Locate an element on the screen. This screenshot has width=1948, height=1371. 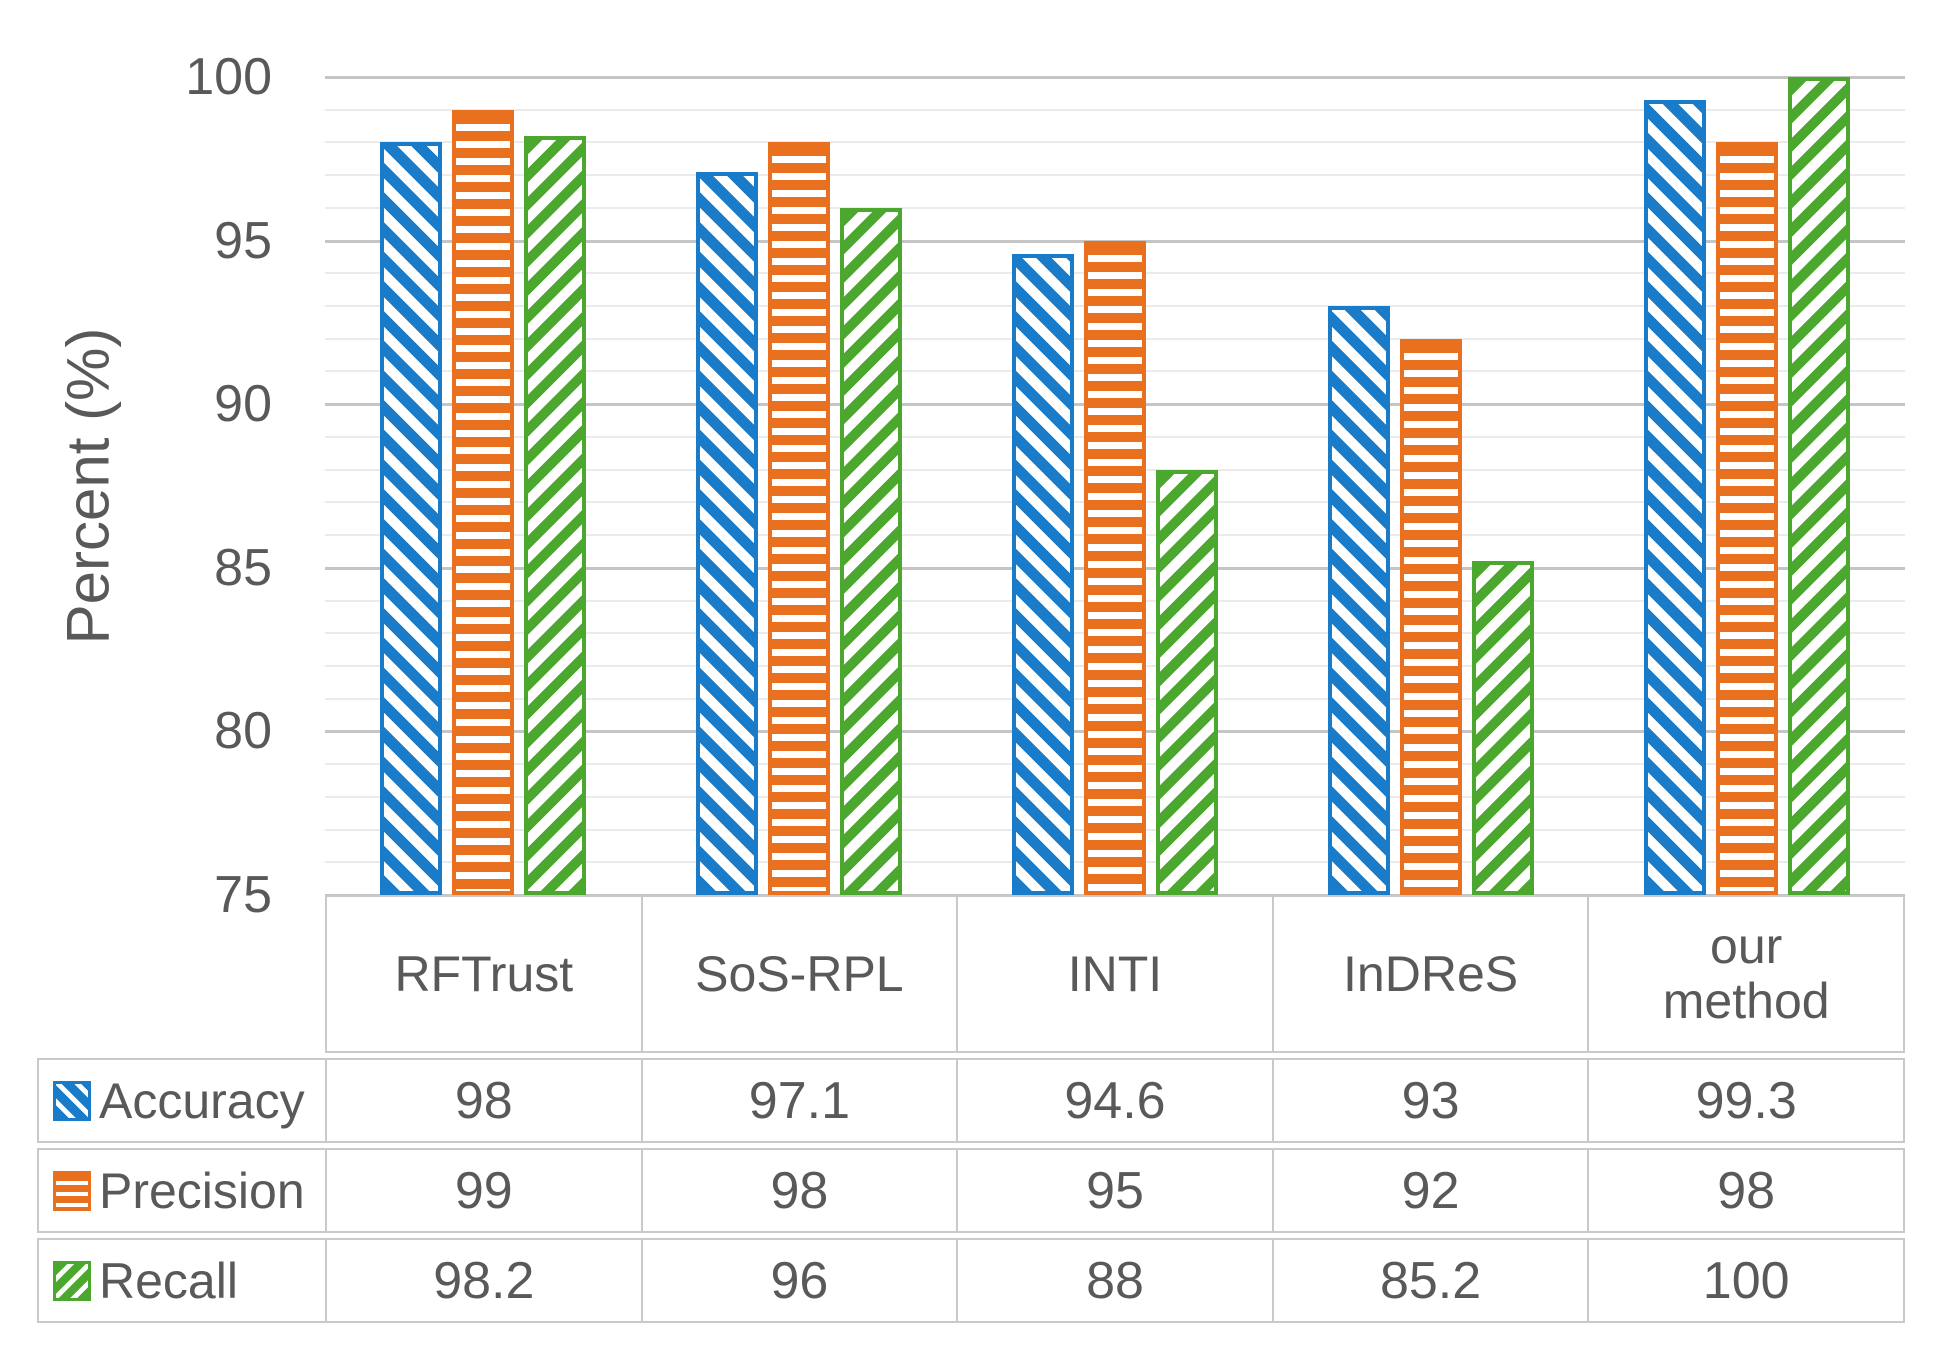
bar-accuracy-indres is located at coordinates (1359, 600).